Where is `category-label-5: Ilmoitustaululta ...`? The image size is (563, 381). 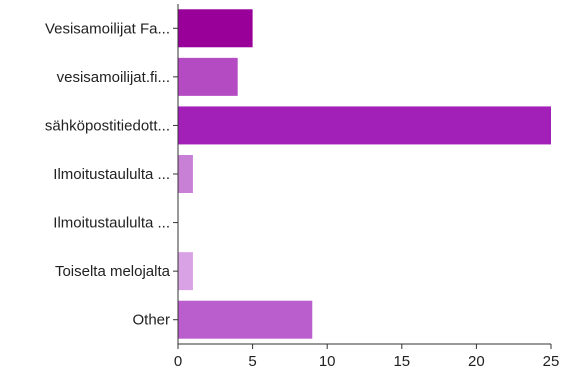
category-label-5: Ilmoitustaululta ... is located at coordinates (111, 223).